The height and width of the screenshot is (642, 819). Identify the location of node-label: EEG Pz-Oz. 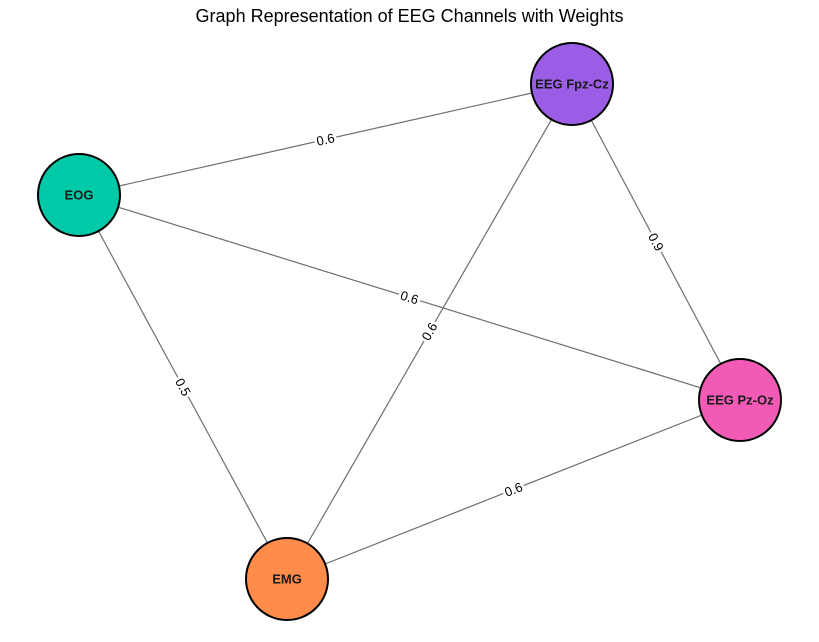
(740, 400).